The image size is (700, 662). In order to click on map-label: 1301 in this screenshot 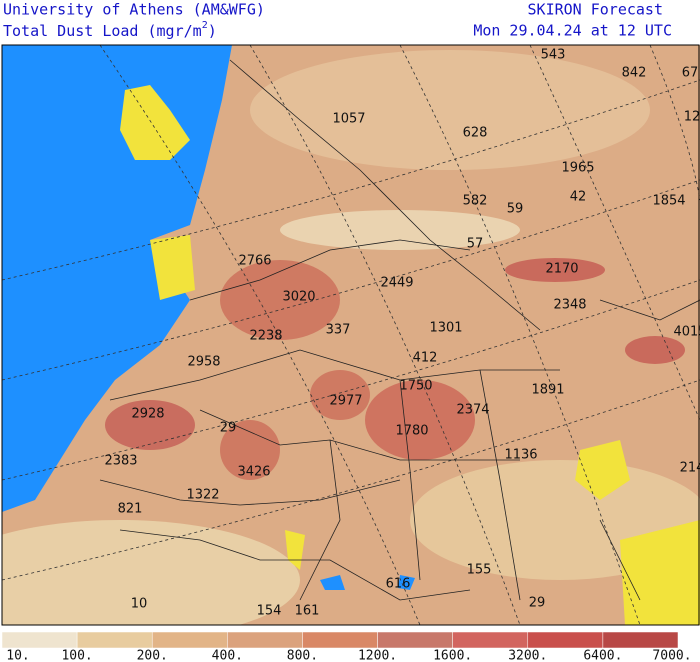, I will do `click(445, 328)`.